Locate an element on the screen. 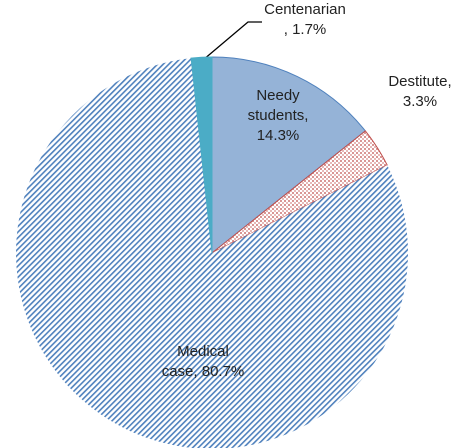 Image resolution: width=474 pixels, height=448 pixels. data-label: Destitute, 3.3% is located at coordinates (419, 91).